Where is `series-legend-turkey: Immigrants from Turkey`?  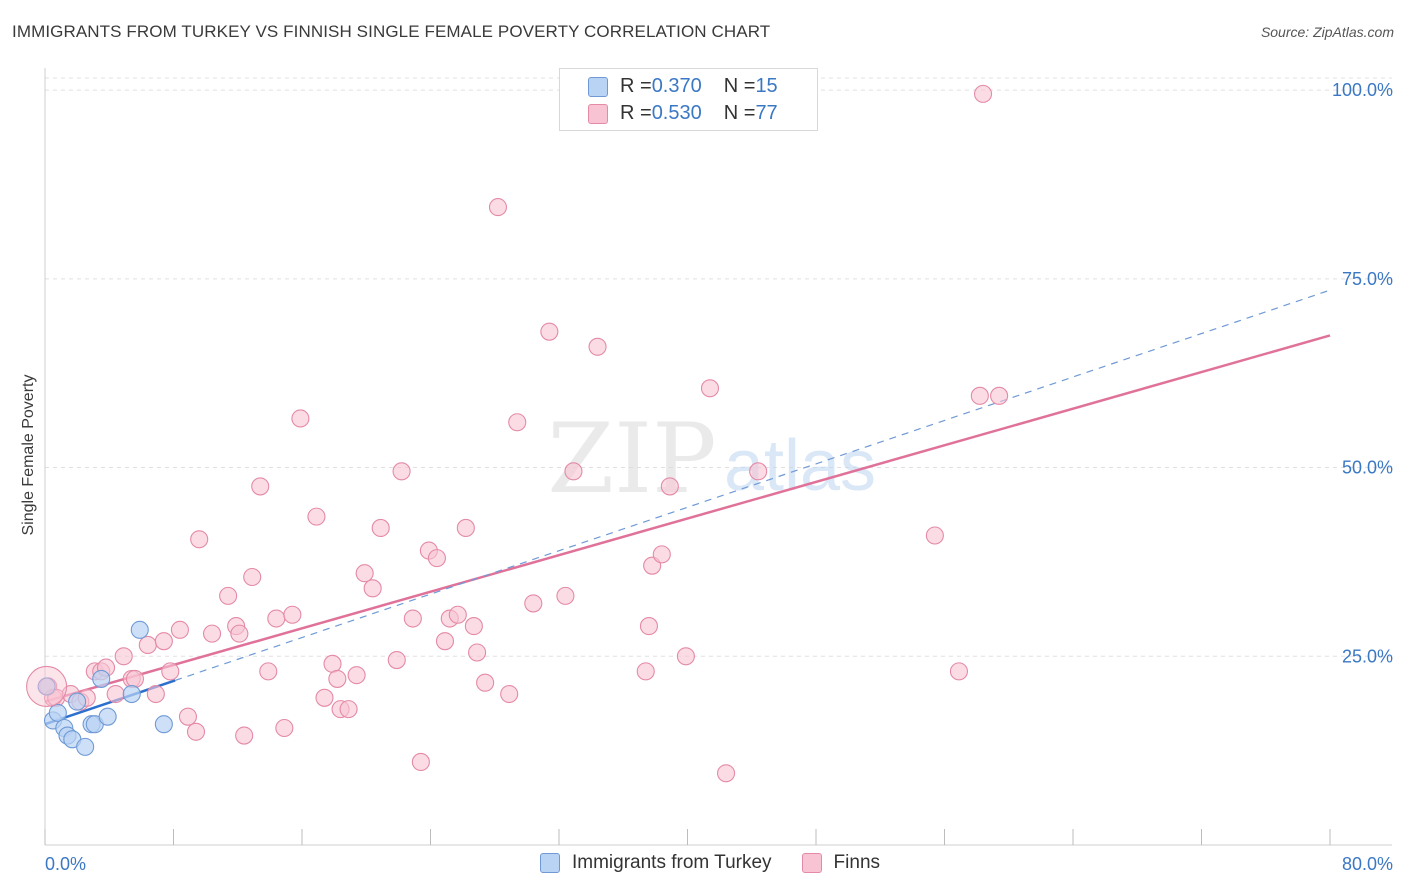 series-legend-turkey: Immigrants from Turkey is located at coordinates (656, 863).